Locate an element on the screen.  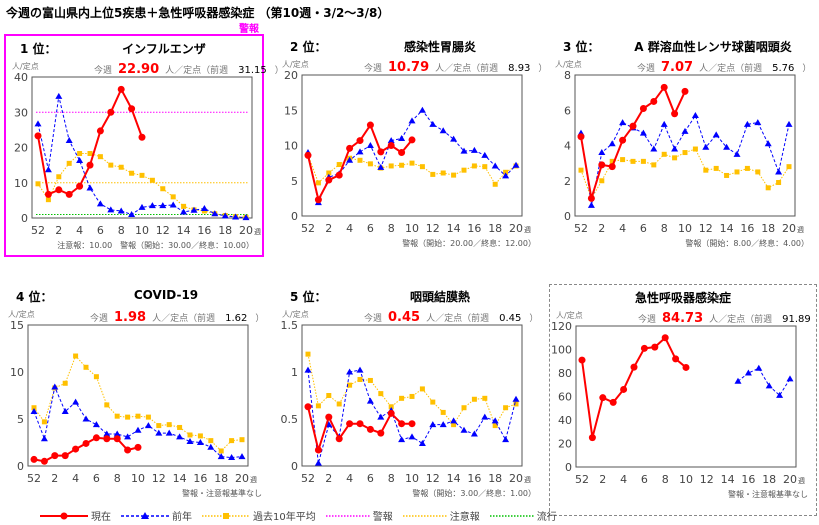
series-previous is located at coordinates (138, 422).